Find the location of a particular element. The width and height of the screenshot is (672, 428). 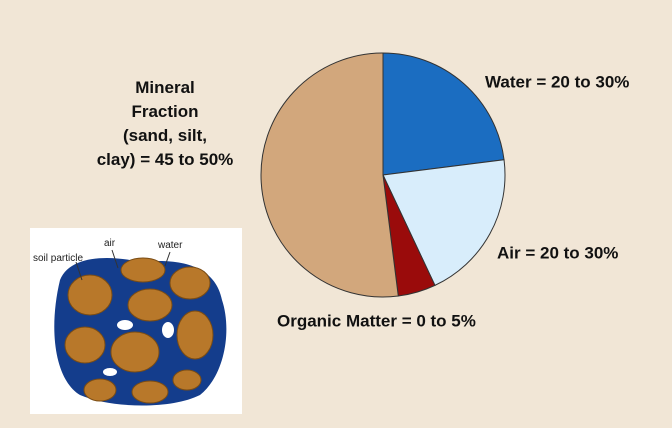

slice-label: Organic Matter = 0 to 5% is located at coordinates (376, 320).